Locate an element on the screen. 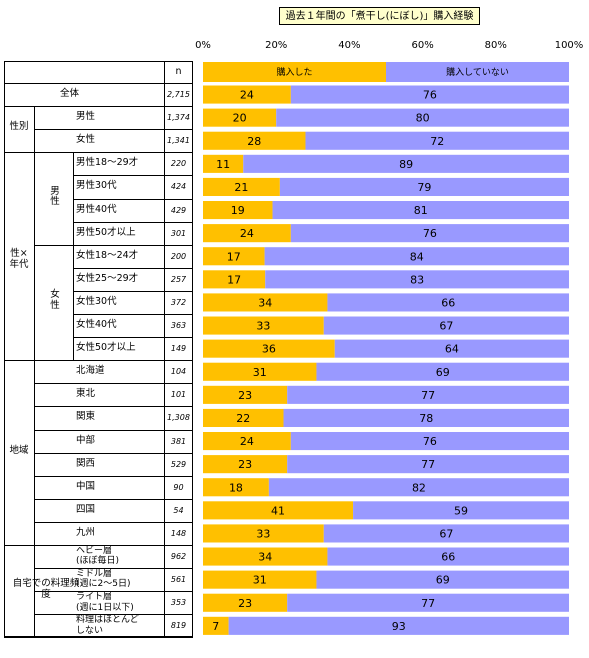 Image resolution: width=589 pixels, height=658 pixels. n-value: 200 is located at coordinates (178, 256).